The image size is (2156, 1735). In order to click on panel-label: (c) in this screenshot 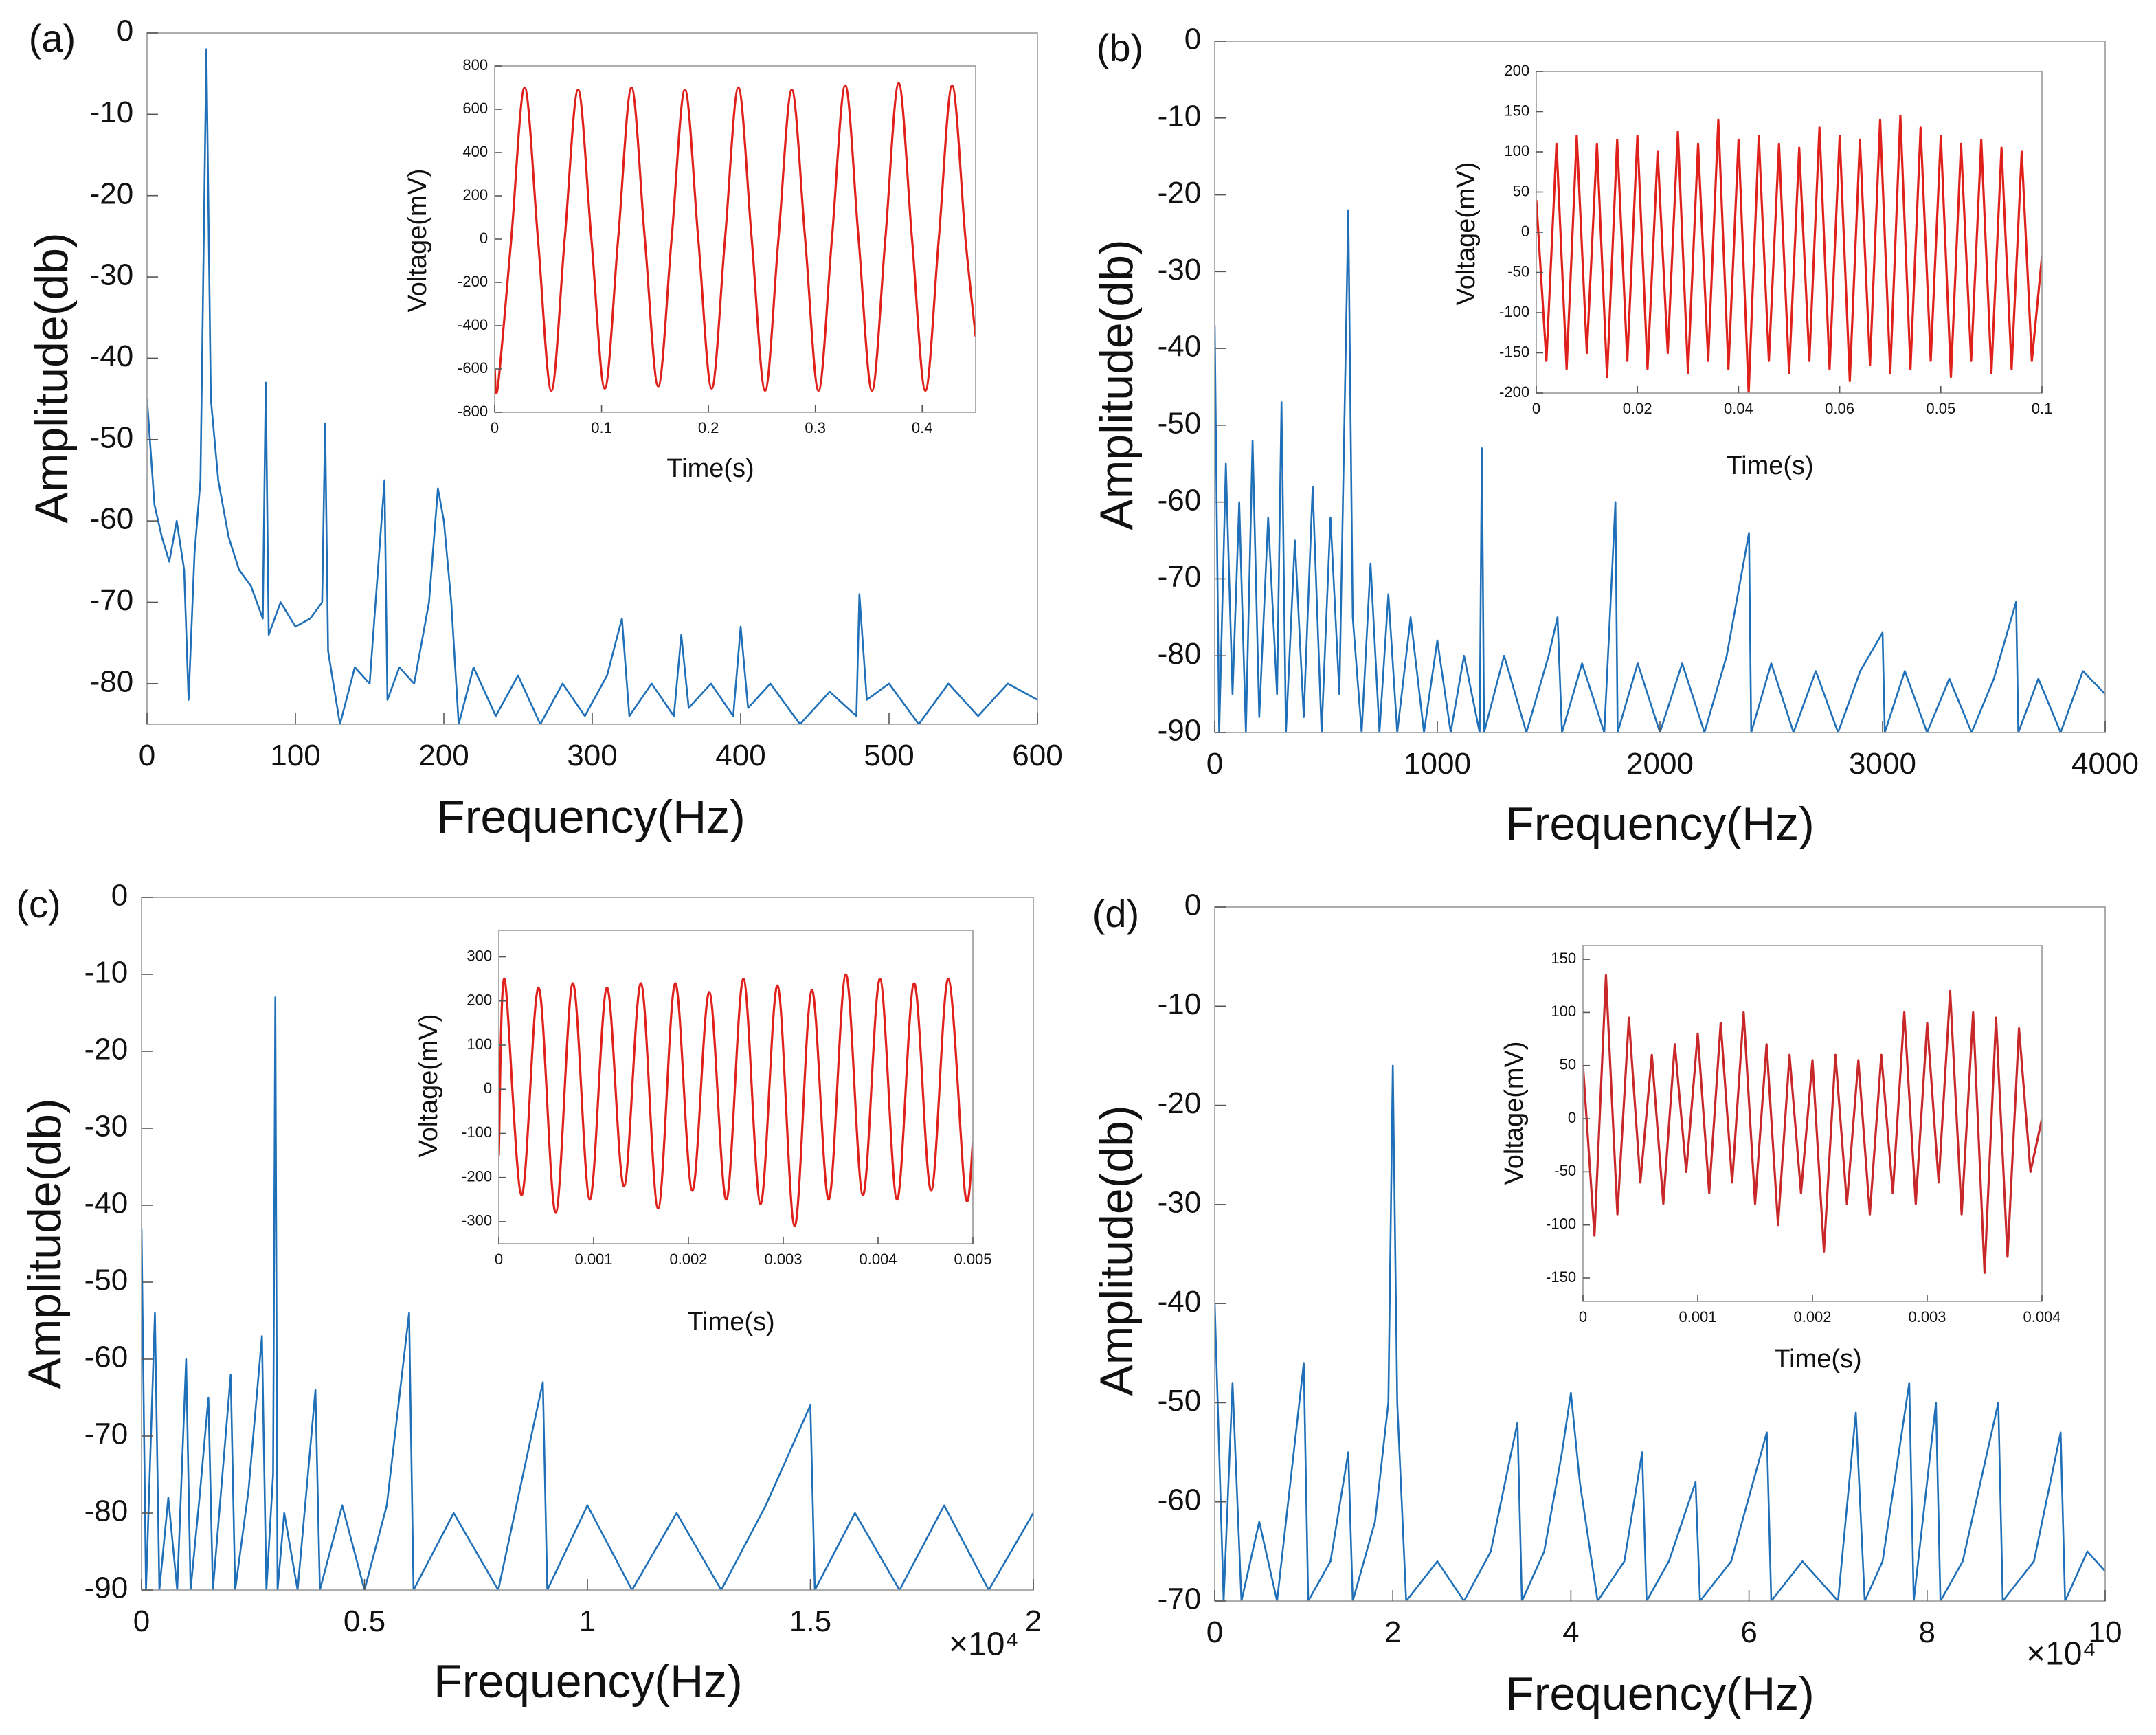, I will do `click(38, 904)`.